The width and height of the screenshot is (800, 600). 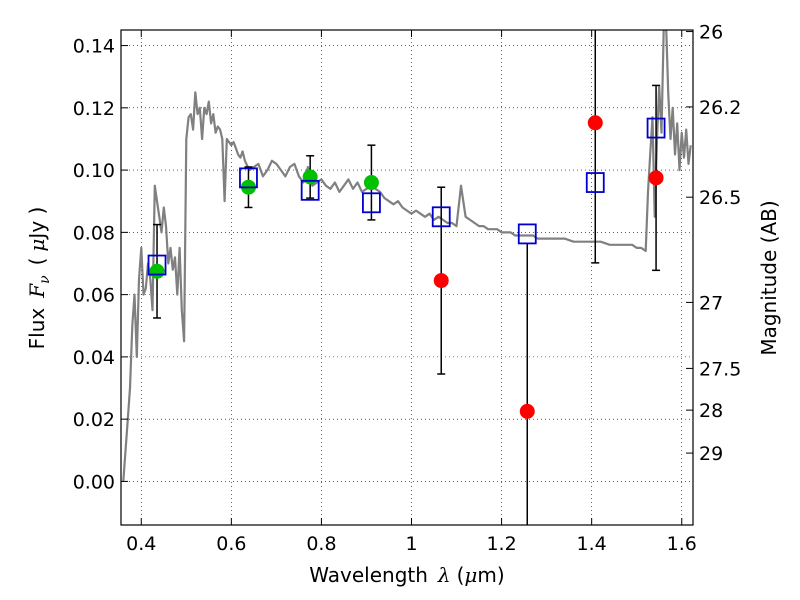 I want to click on y-tick-label-2: 0.04, so click(x=94, y=358).